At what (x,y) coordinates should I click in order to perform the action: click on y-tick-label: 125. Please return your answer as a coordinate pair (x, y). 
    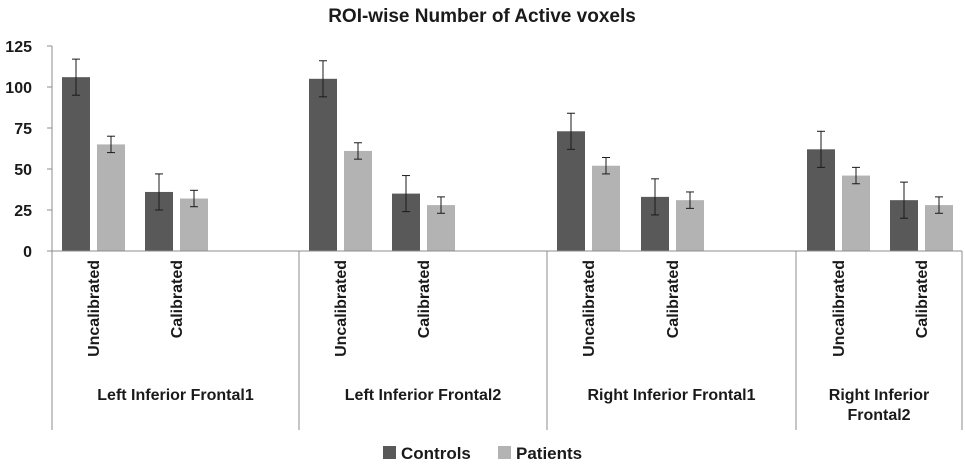
    Looking at the image, I should click on (18, 47).